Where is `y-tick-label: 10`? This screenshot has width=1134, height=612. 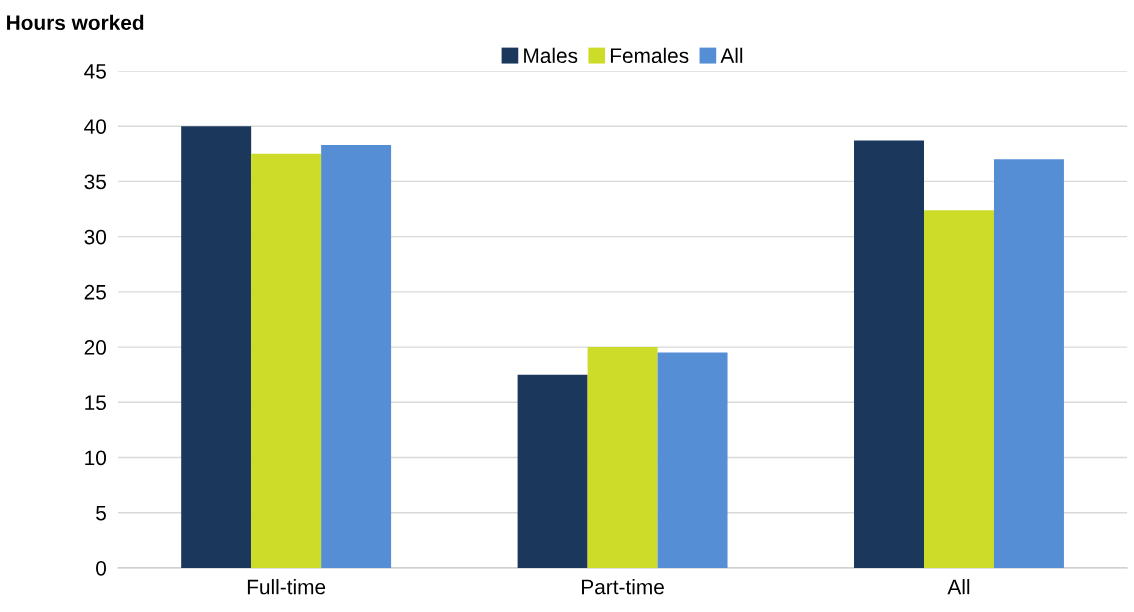
y-tick-label: 10 is located at coordinates (96, 458).